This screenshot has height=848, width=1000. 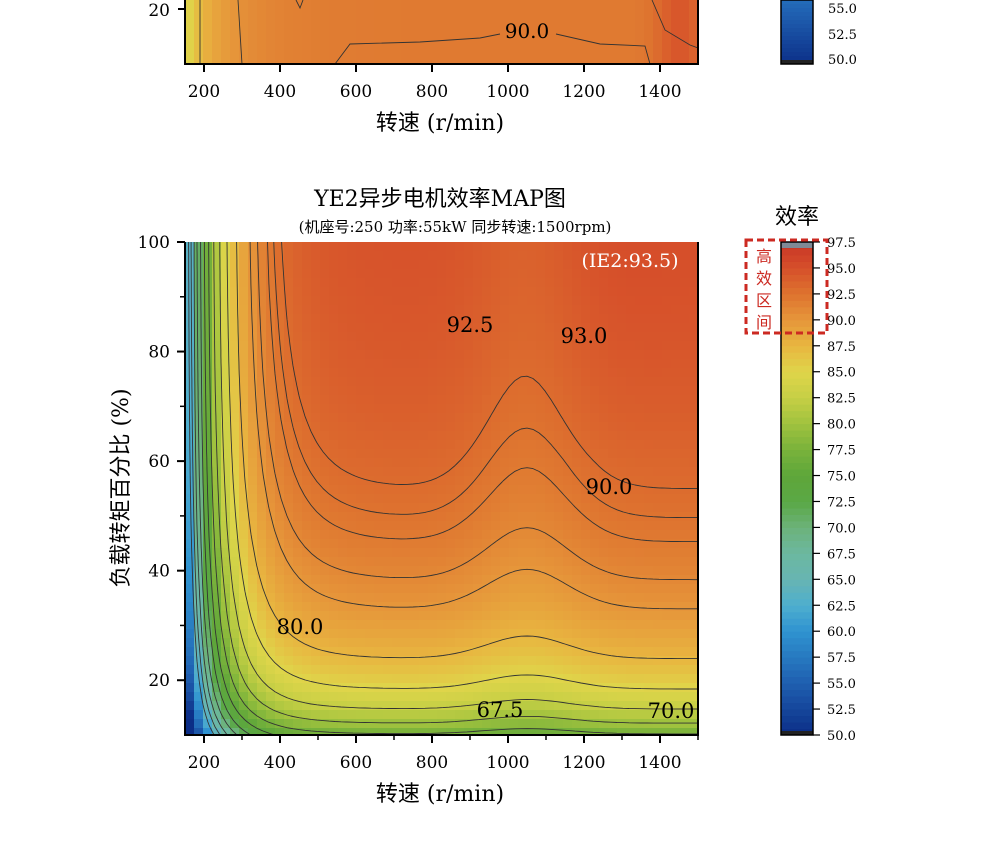 What do you see at coordinates (841, 502) in the screenshot?
I see `colorbar-tick-label: 72.5` at bounding box center [841, 502].